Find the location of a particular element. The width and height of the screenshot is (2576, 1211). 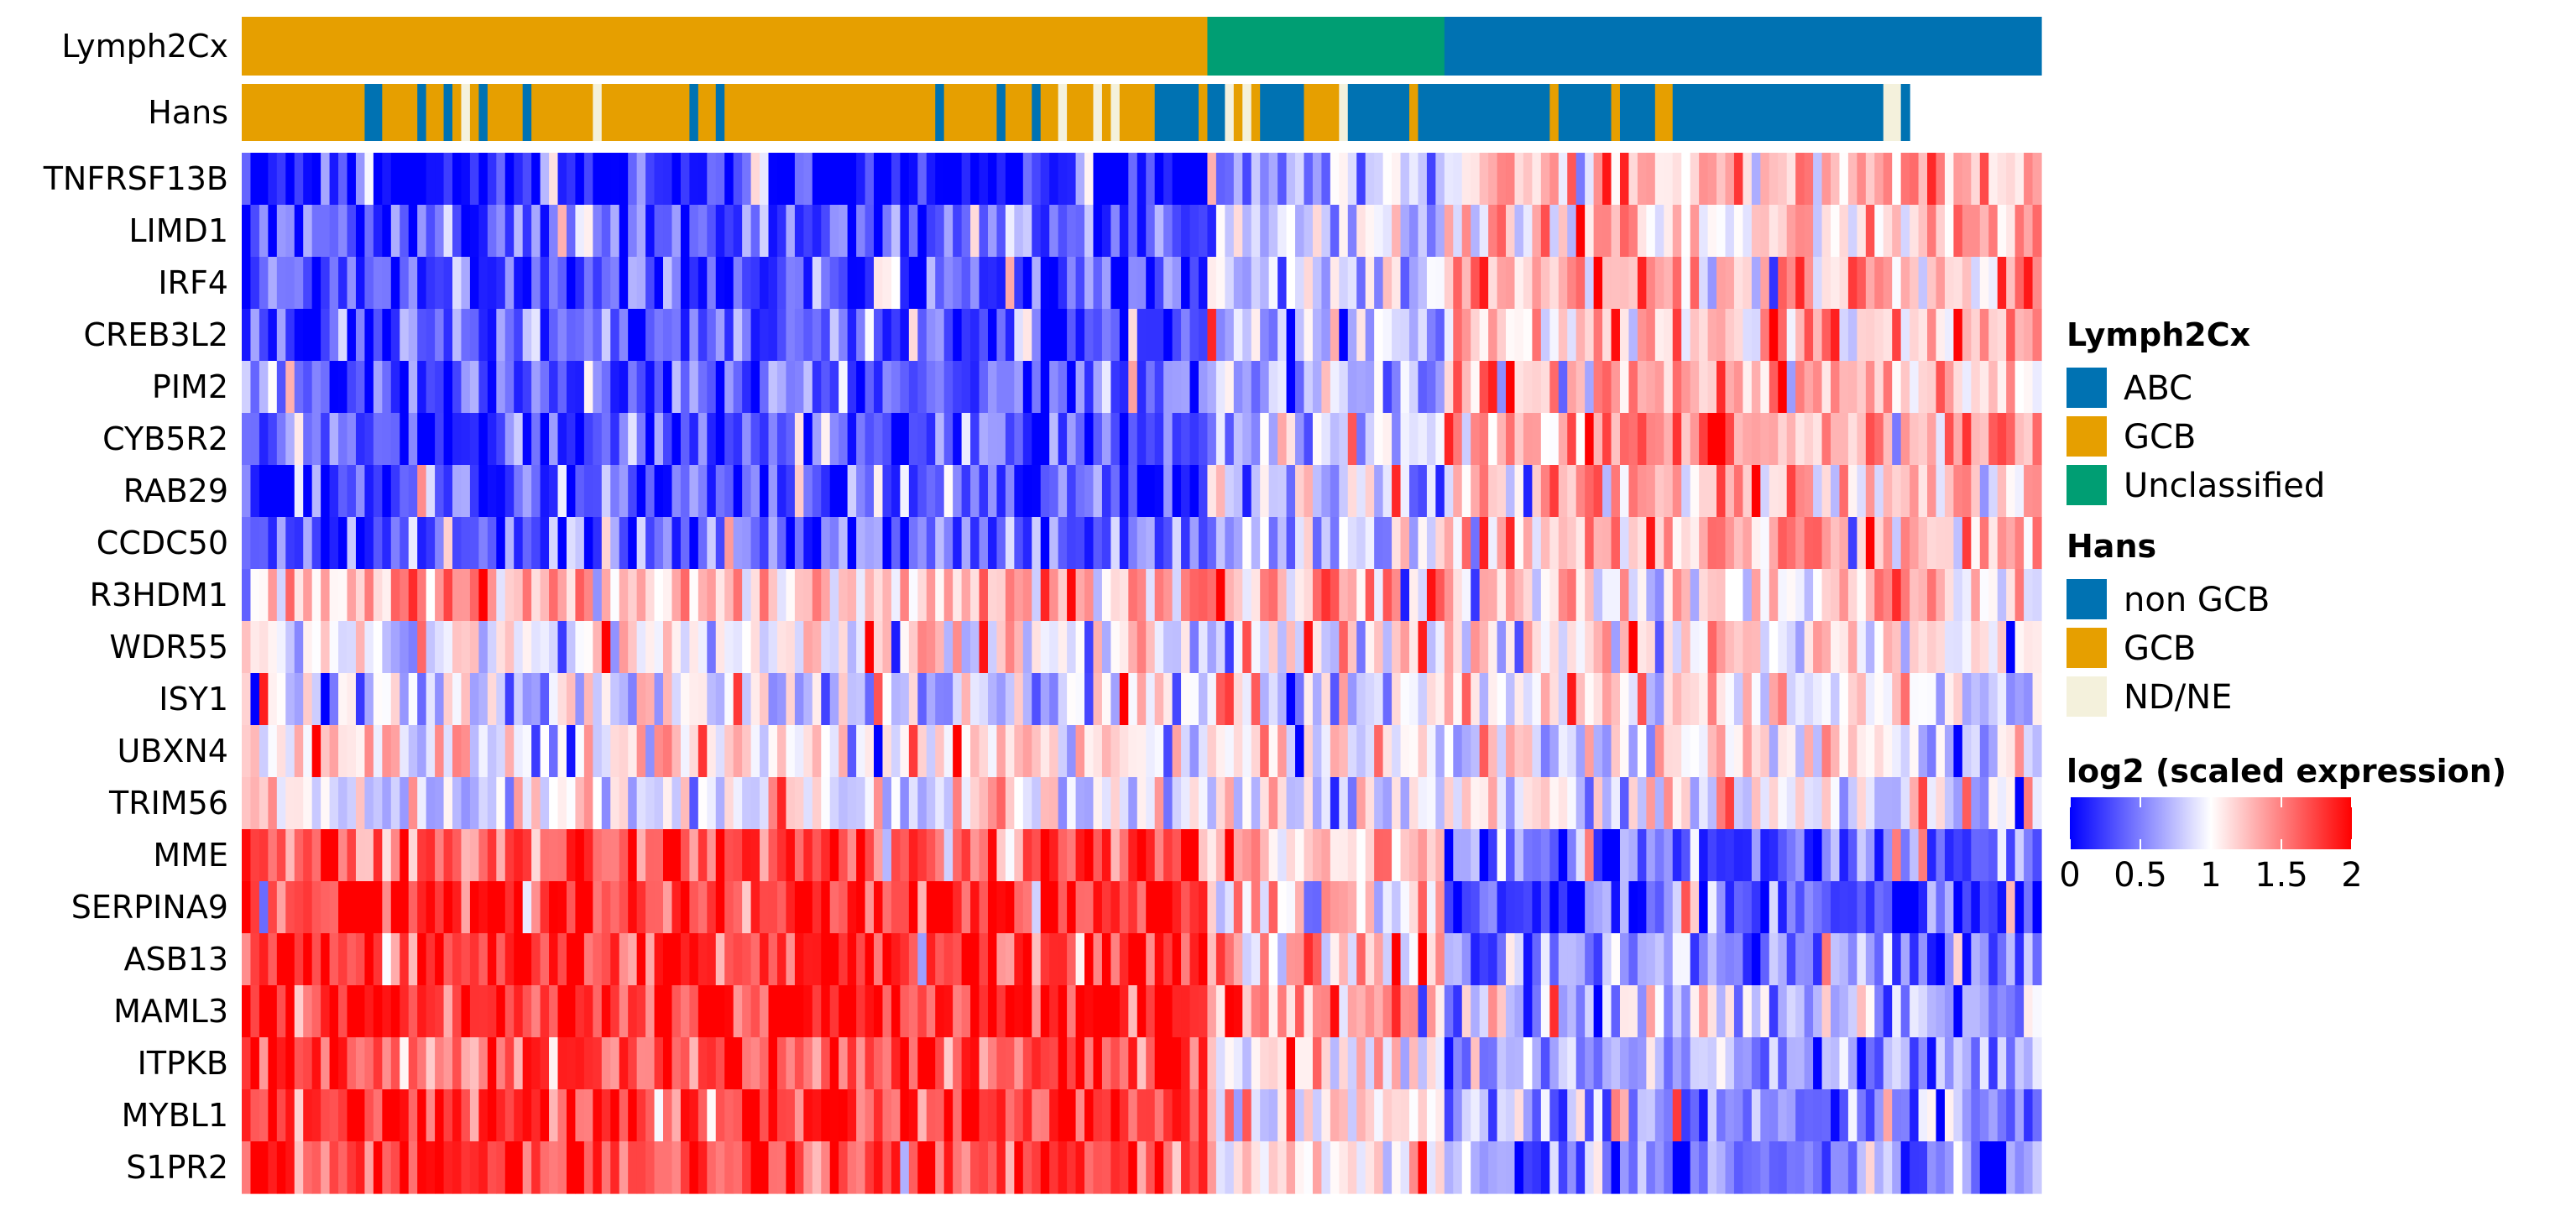

heatmap-row-trim56 is located at coordinates (1142, 803).